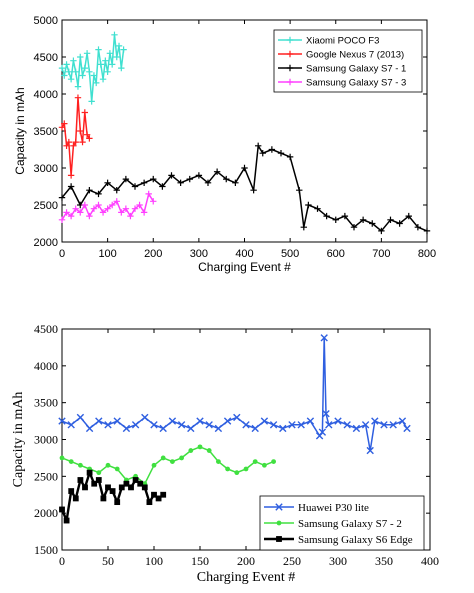 This screenshot has height=593, width=474. Describe the element at coordinates (290, 254) in the screenshot. I see `chart-1-x-tick-label: 500` at that location.